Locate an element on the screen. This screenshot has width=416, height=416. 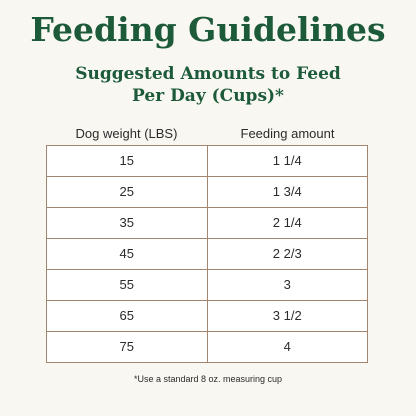
table-row: 45 2 2/3 is located at coordinates (207, 253).